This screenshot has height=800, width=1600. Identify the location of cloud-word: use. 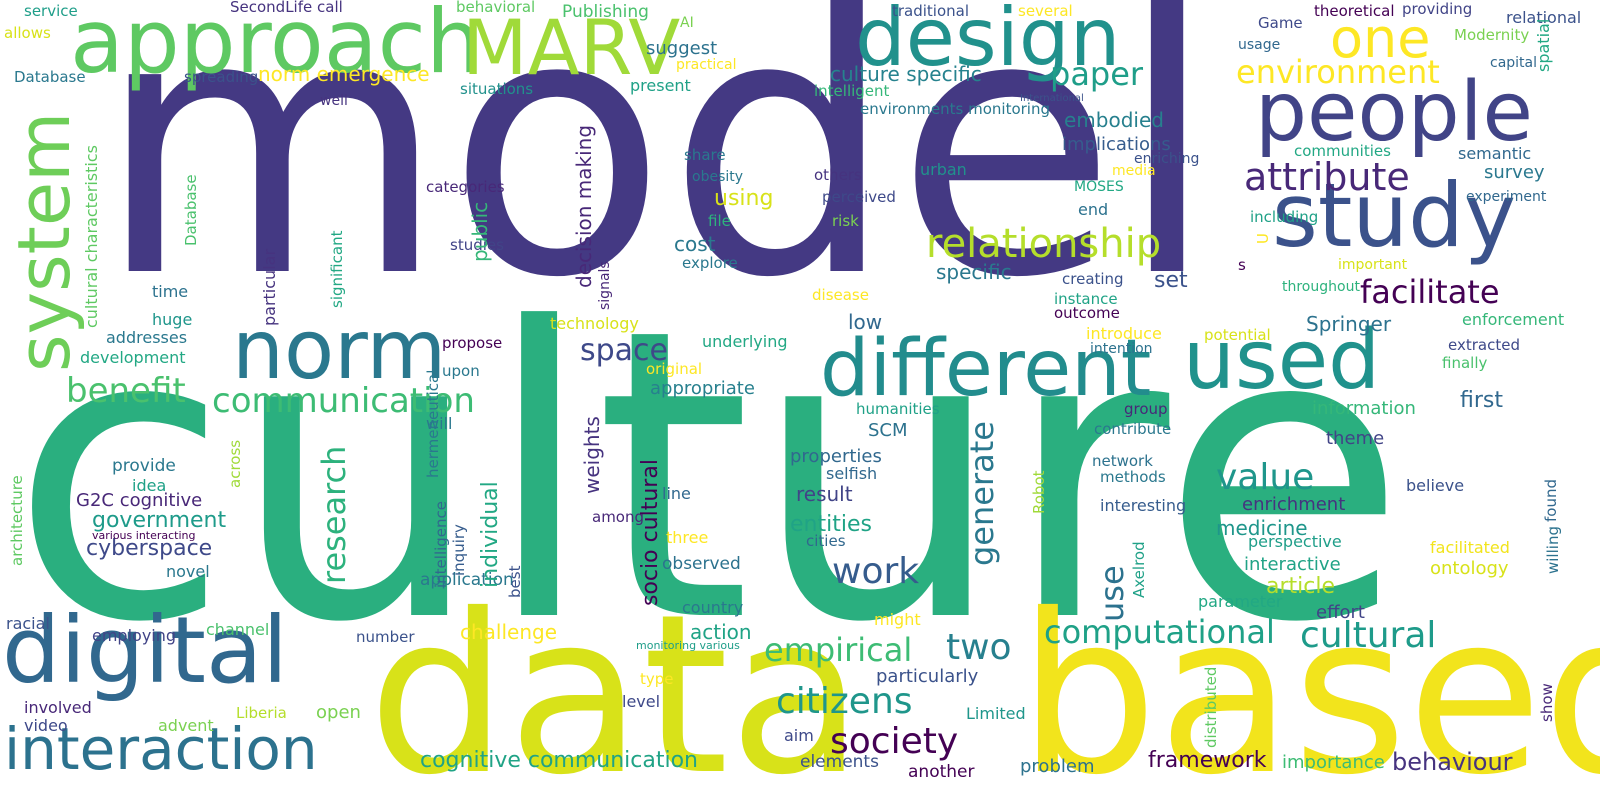
(1112, 593).